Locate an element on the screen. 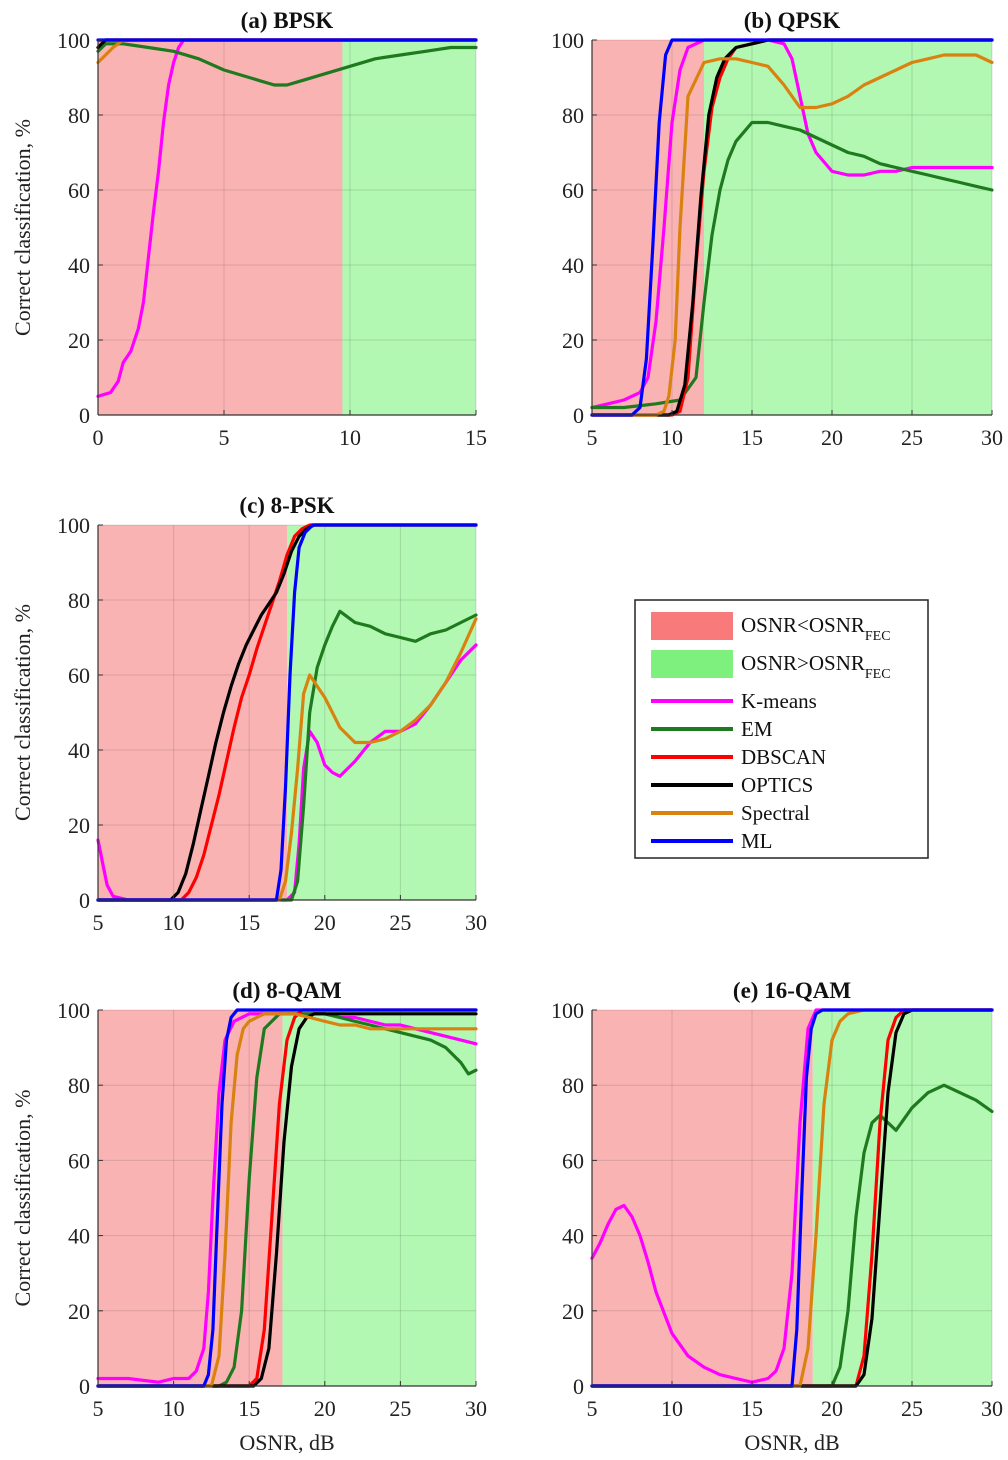 This screenshot has height=1460, width=1008. legend-label-series: ML is located at coordinates (757, 841).